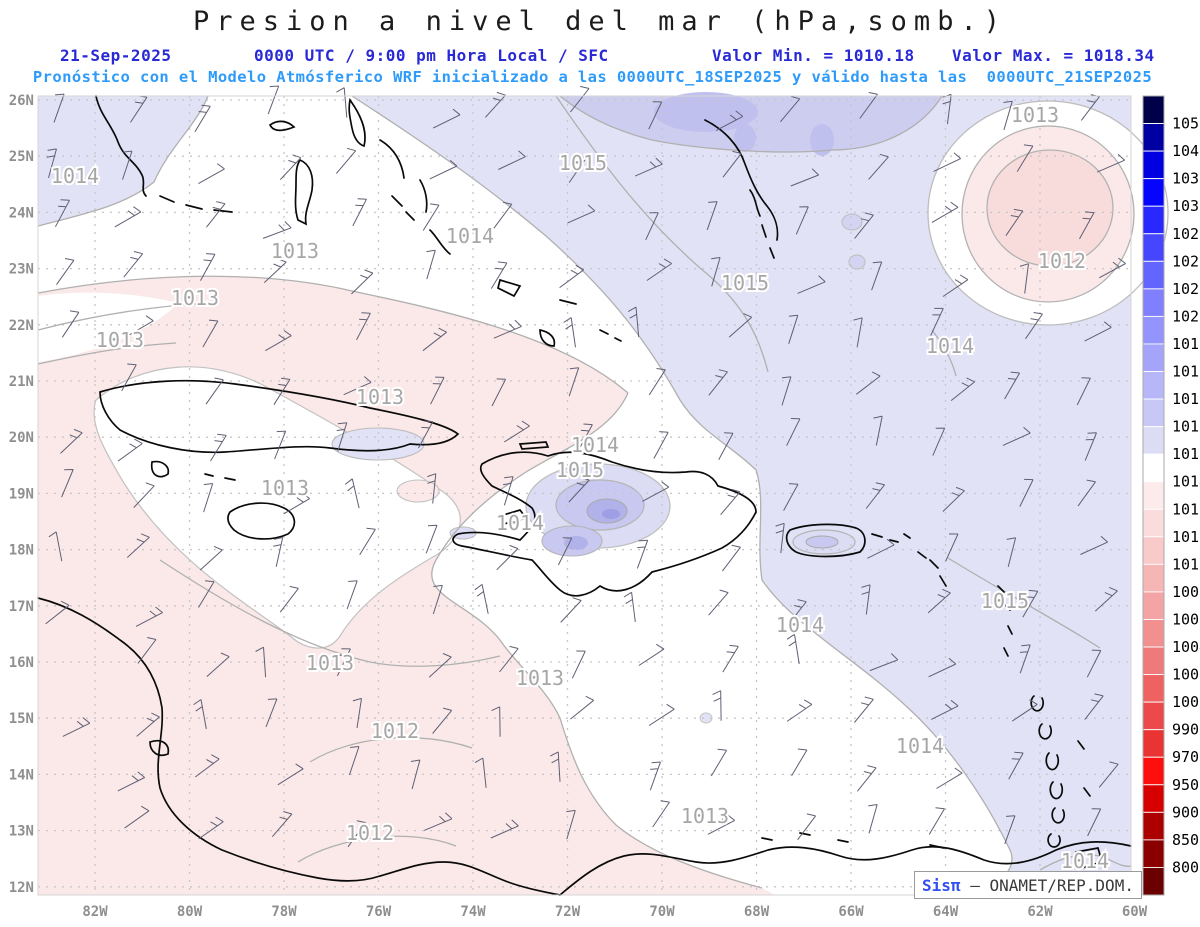 This screenshot has width=1200, height=927. Describe the element at coordinates (1185, 812) in the screenshot. I see `colorbar-label: 900` at that location.